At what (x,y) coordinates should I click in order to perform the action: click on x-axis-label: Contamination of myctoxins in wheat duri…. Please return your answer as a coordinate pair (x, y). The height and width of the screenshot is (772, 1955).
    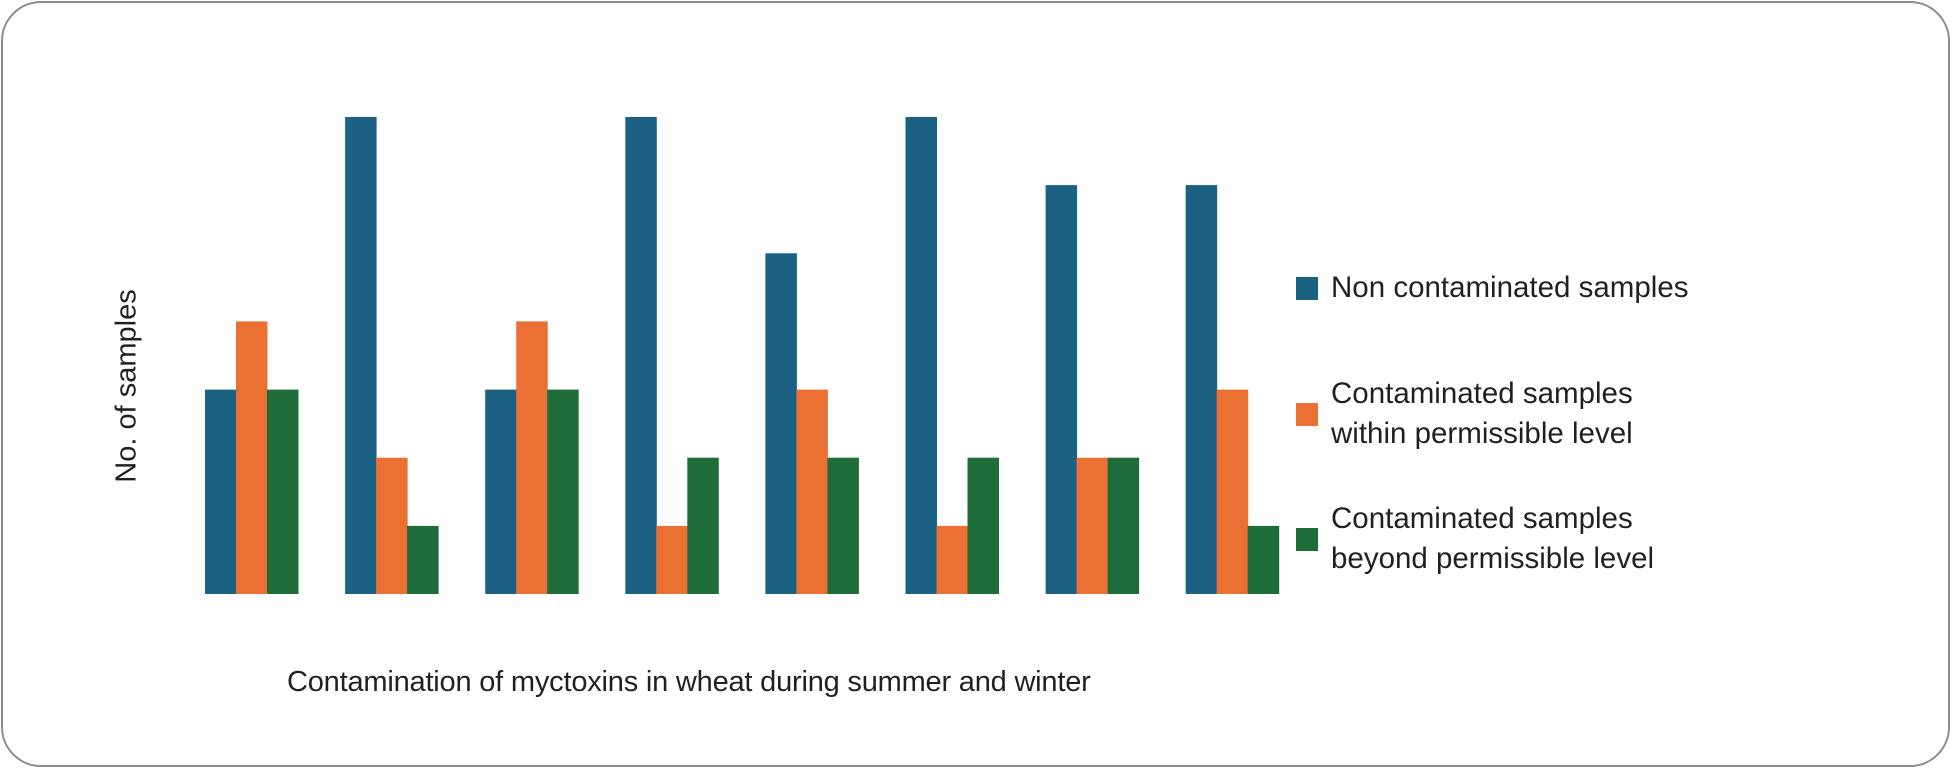
    Looking at the image, I should click on (689, 682).